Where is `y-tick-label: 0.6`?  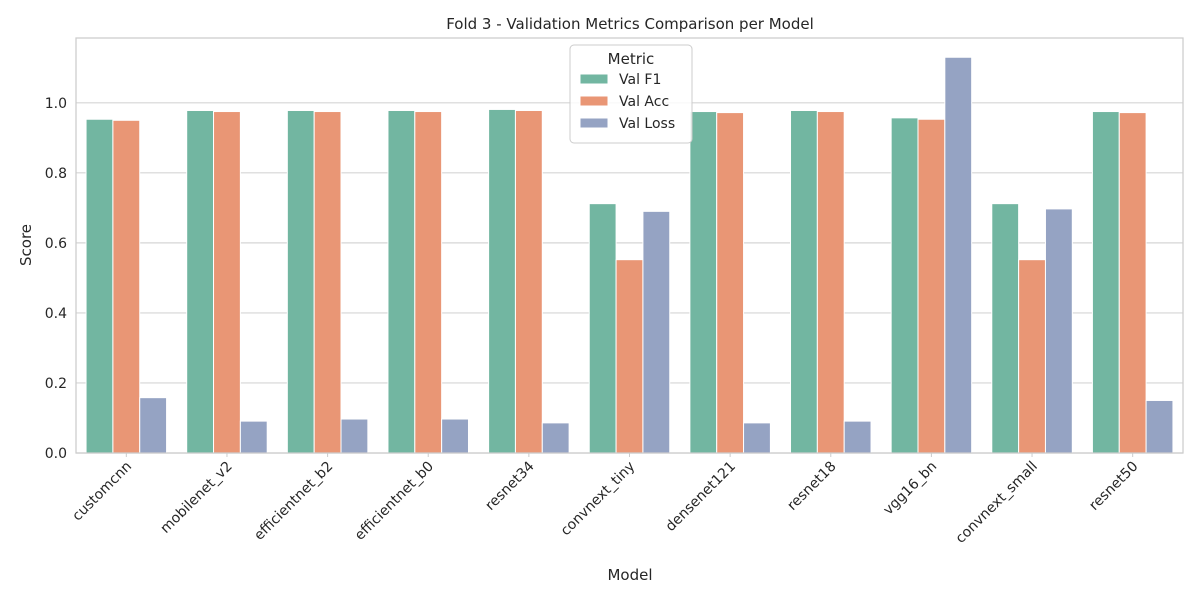
y-tick-label: 0.6 is located at coordinates (56, 244).